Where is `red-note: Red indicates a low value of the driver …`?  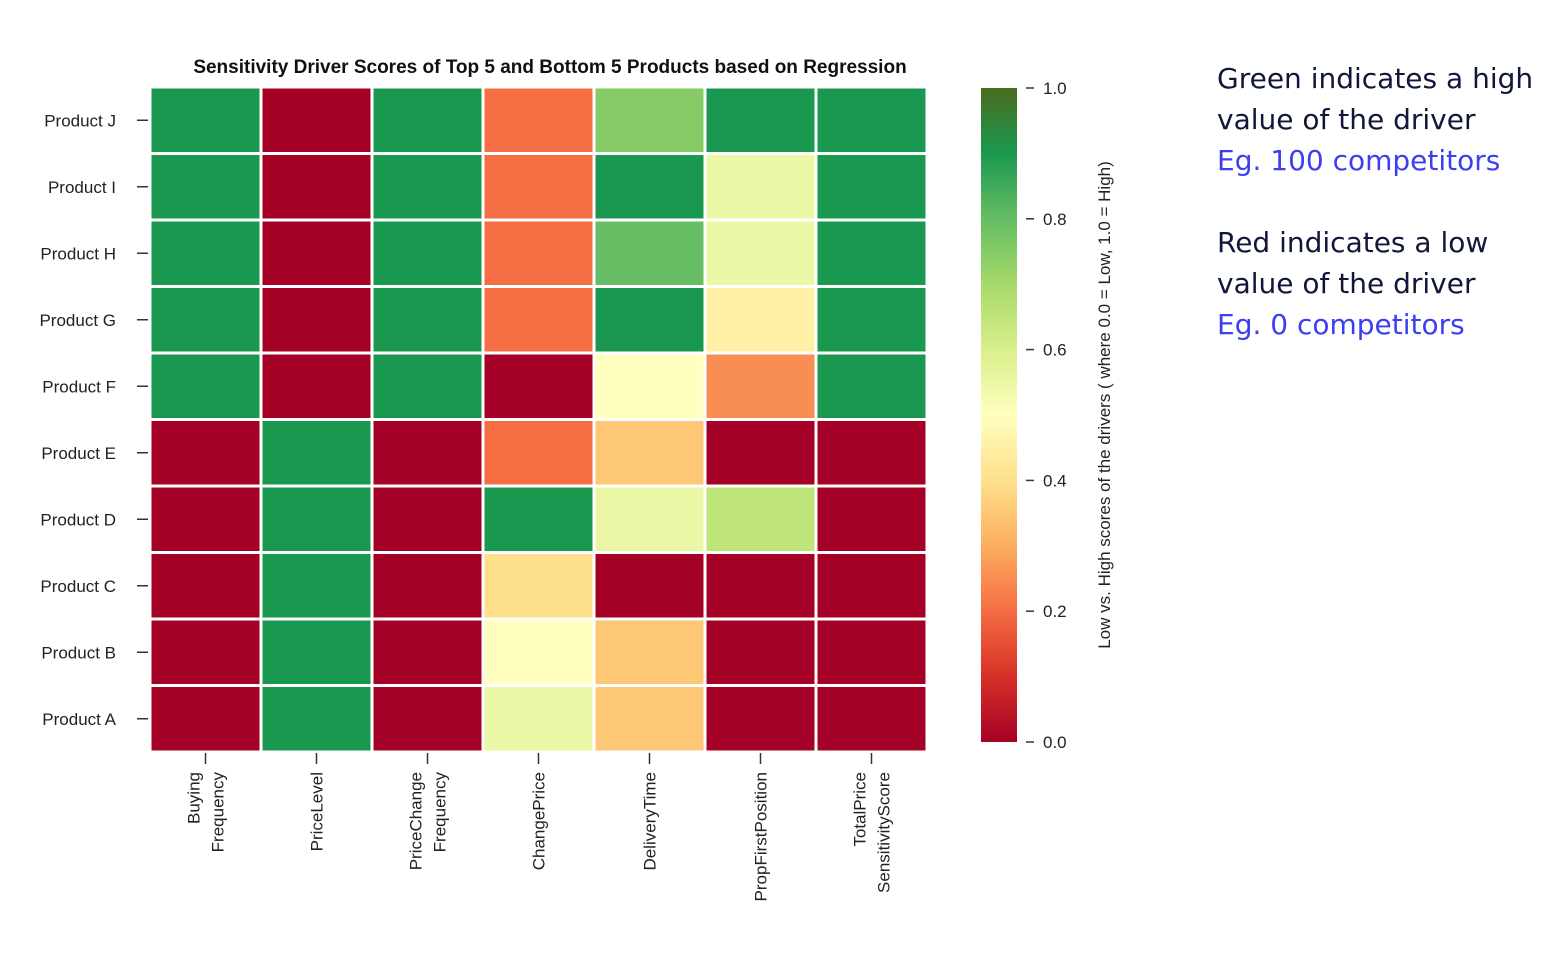 red-note: Red indicates a low value of the driver … is located at coordinates (1352, 283).